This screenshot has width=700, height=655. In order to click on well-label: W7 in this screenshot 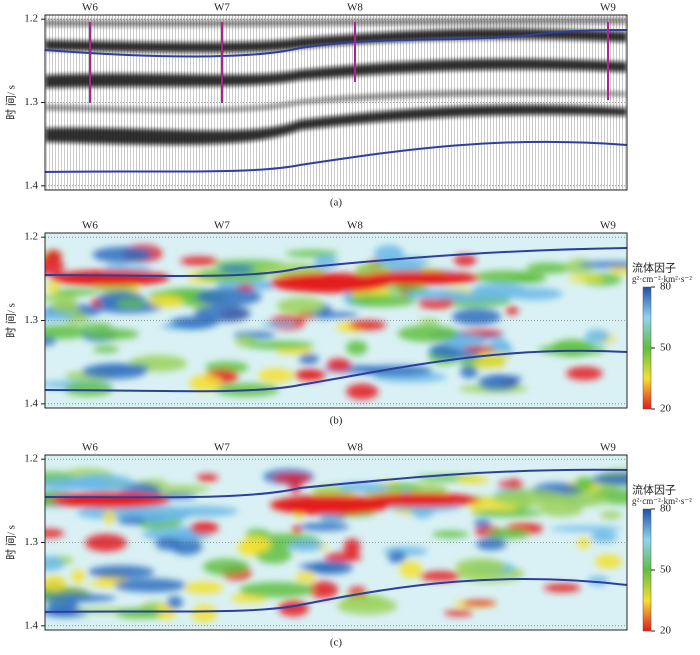, I will do `click(222, 226)`.